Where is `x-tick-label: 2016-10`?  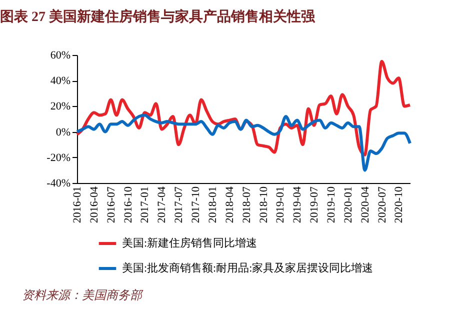
x-tick-label: 2016-10 is located at coordinates (128, 205).